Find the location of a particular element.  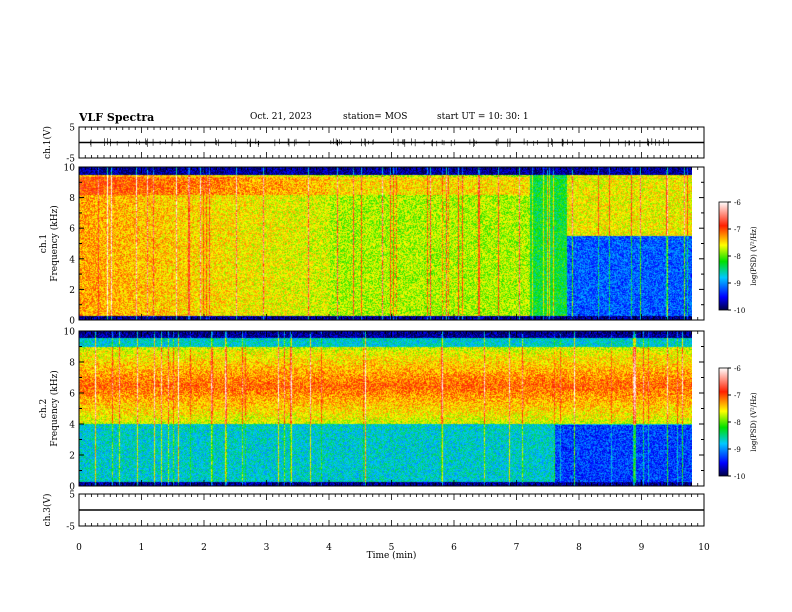

panel-2-ylabel-line: ch.1 is located at coordinates (44, 243).